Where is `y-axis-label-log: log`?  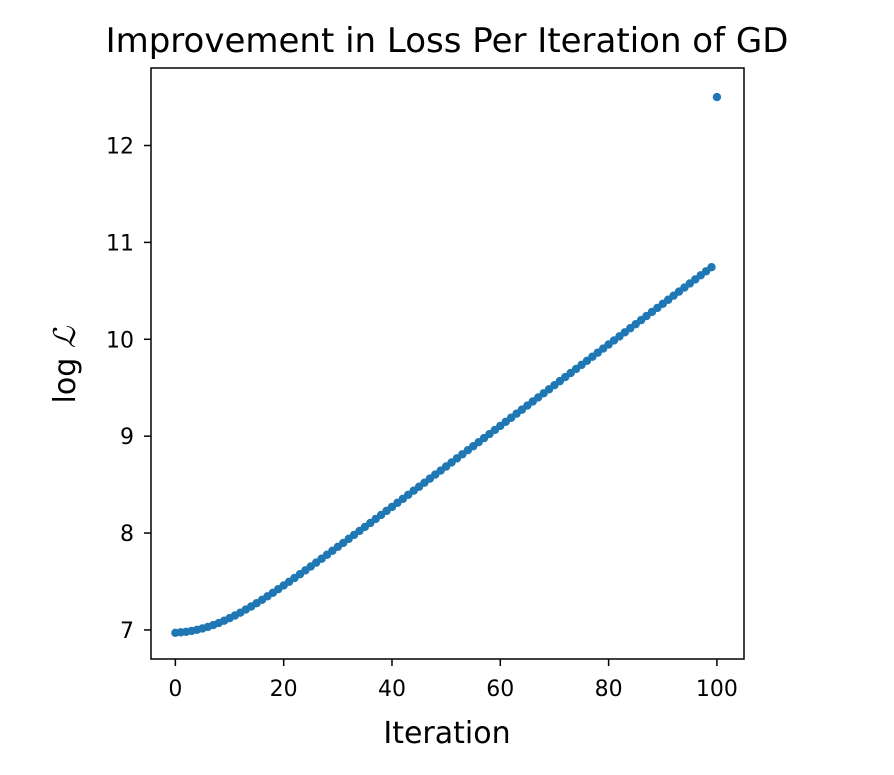 y-axis-label-log: log is located at coordinates (65, 375).